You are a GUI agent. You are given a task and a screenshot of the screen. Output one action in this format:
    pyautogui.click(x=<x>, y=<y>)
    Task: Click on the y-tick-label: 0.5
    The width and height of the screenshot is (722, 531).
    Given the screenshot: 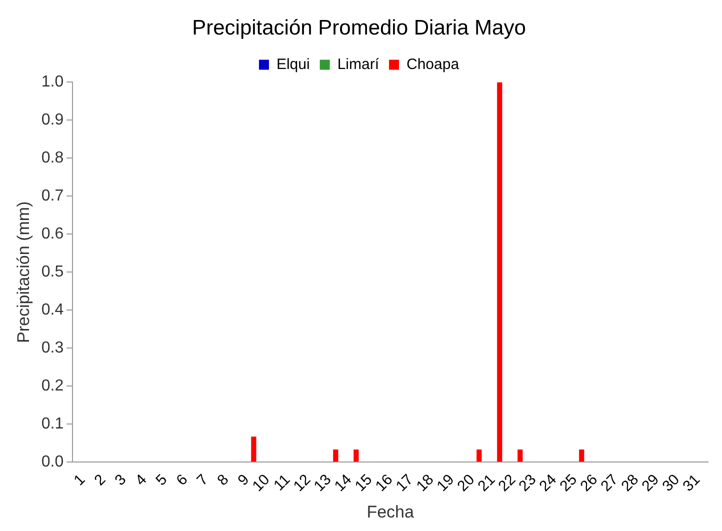 What is the action you would take?
    pyautogui.click(x=52, y=272)
    